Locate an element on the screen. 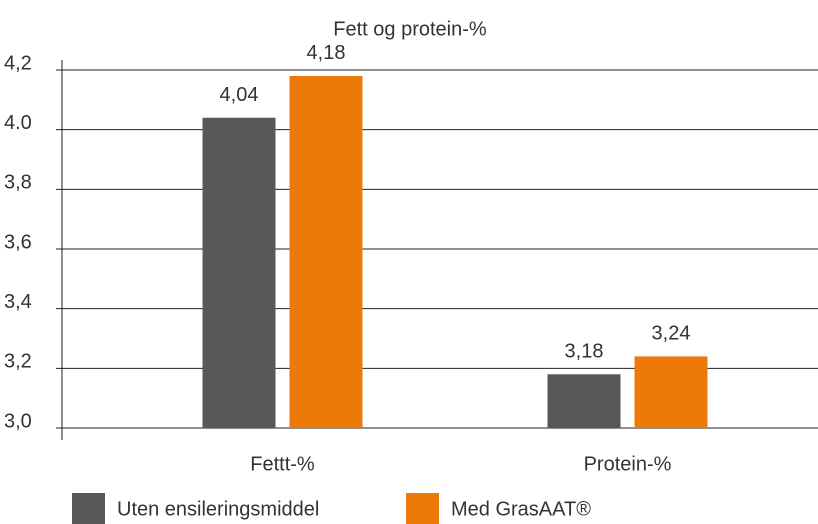  y-tick-label: 3,8 is located at coordinates (18, 183).